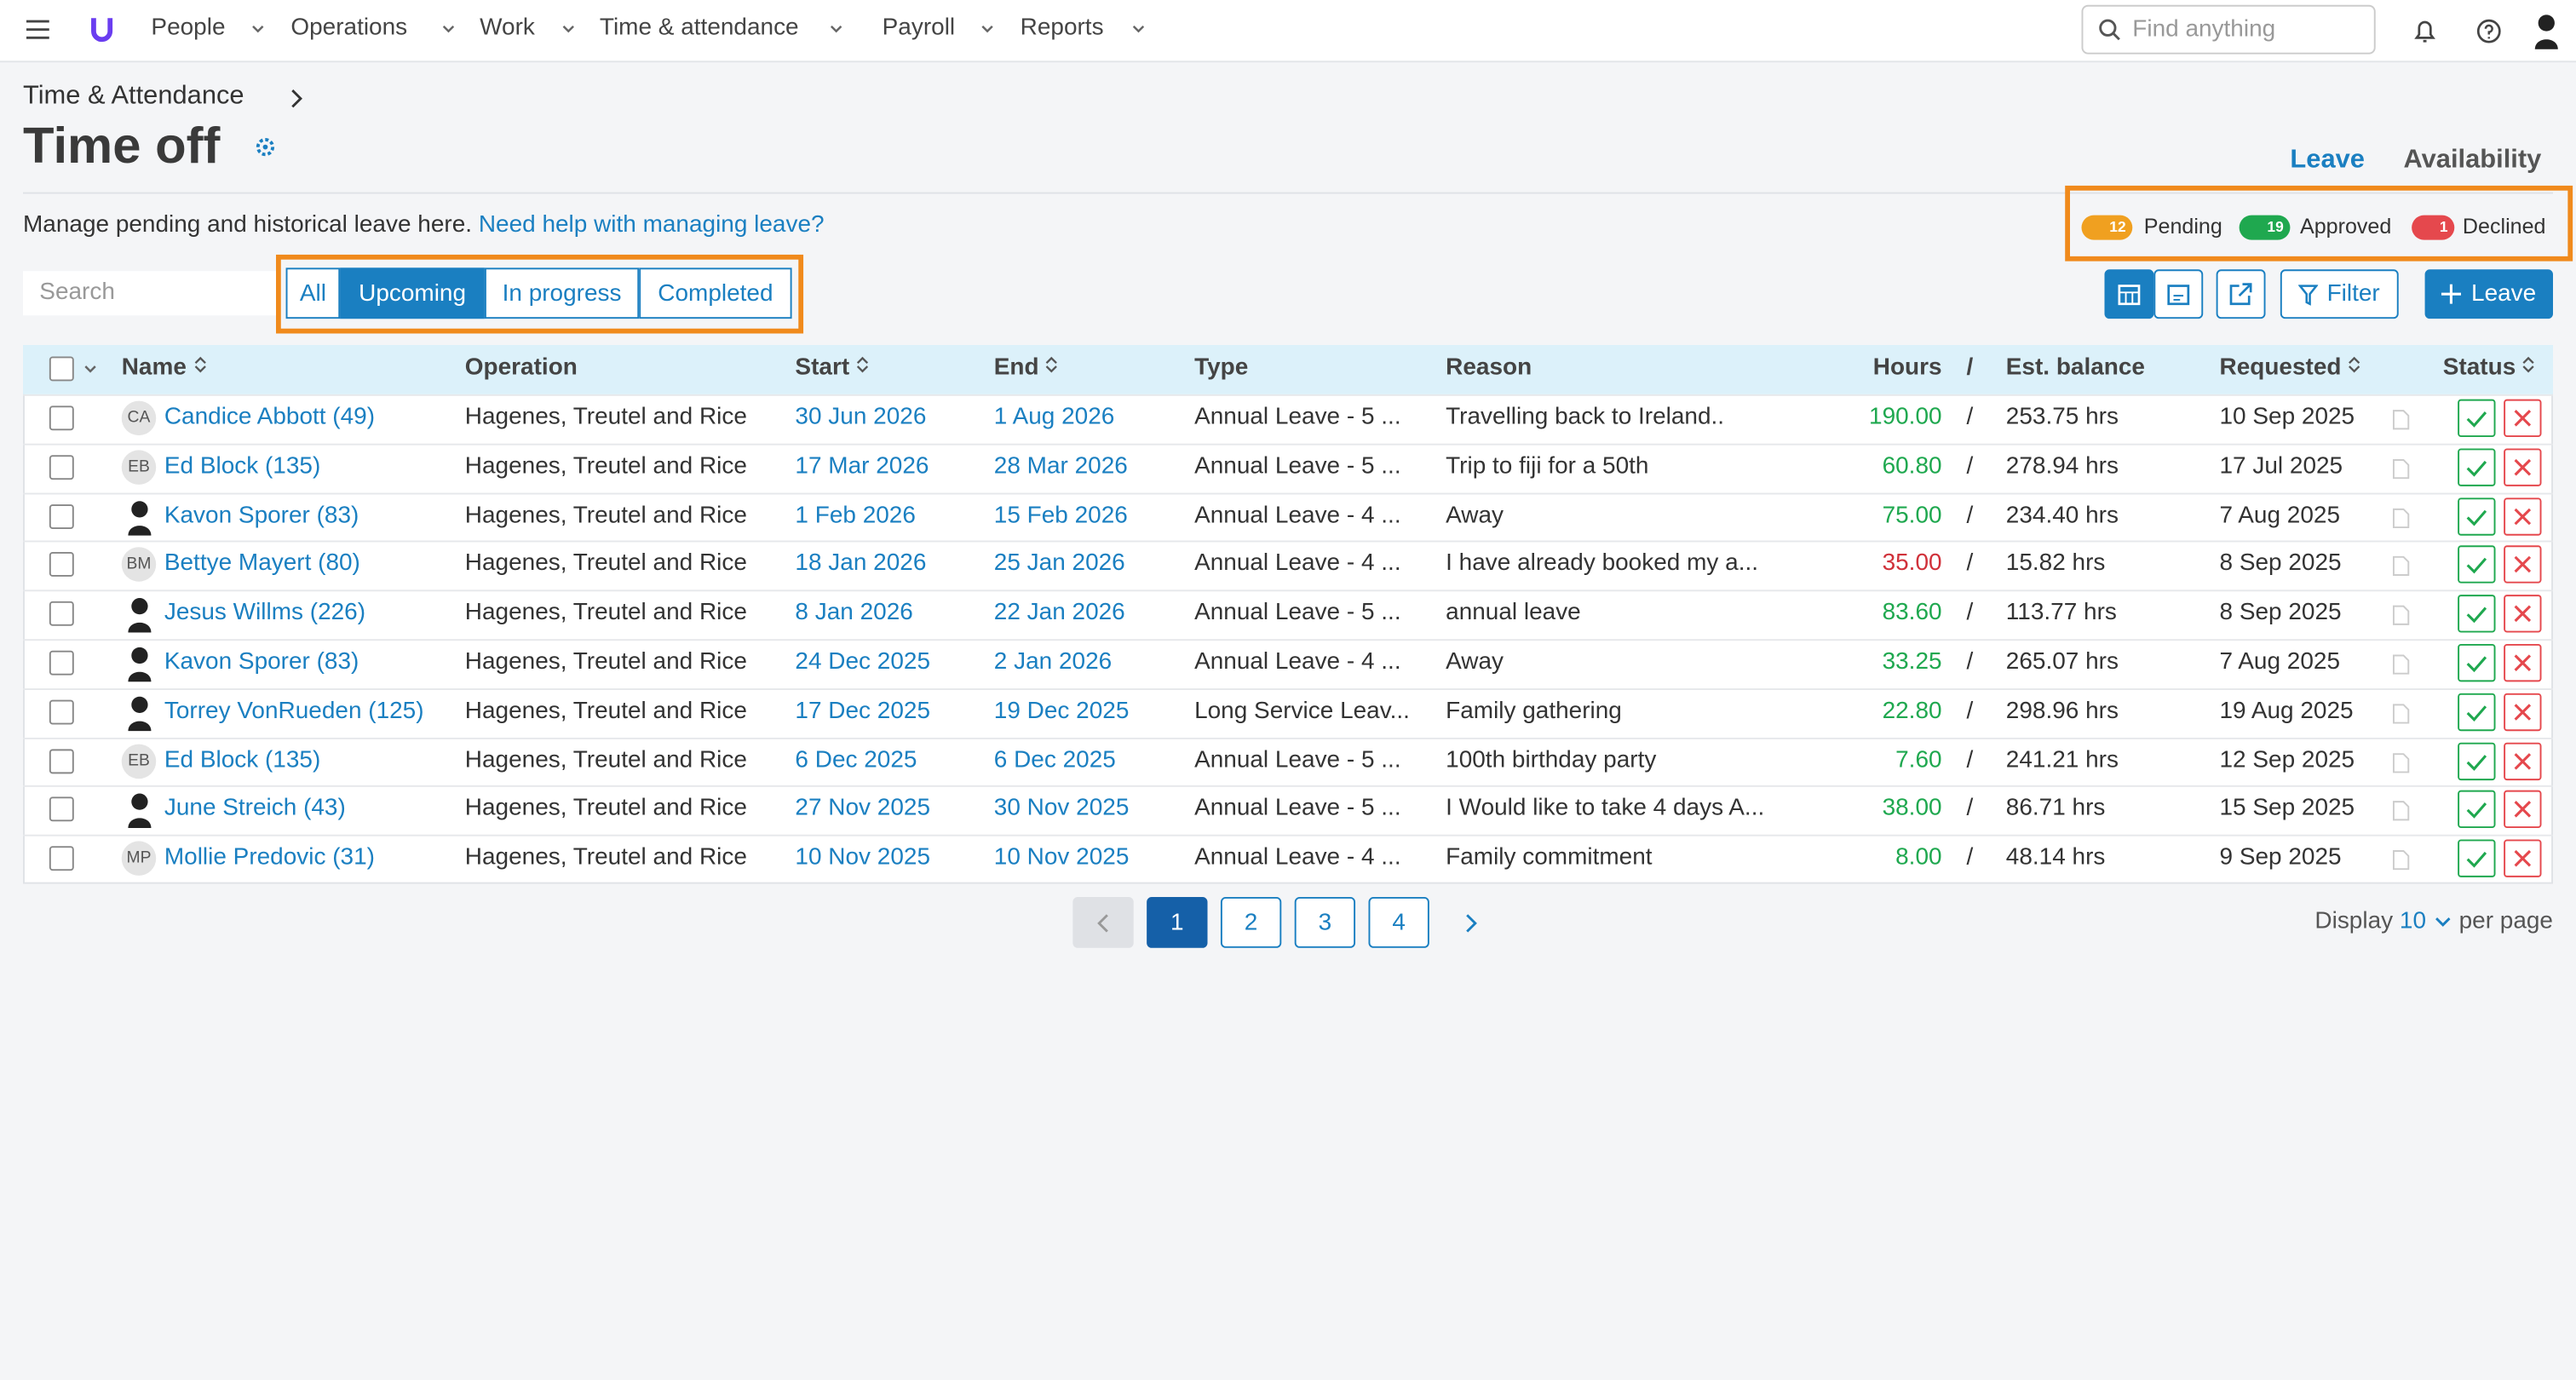 Image resolution: width=2576 pixels, height=1380 pixels. What do you see at coordinates (2489, 31) in the screenshot?
I see `help-icon` at bounding box center [2489, 31].